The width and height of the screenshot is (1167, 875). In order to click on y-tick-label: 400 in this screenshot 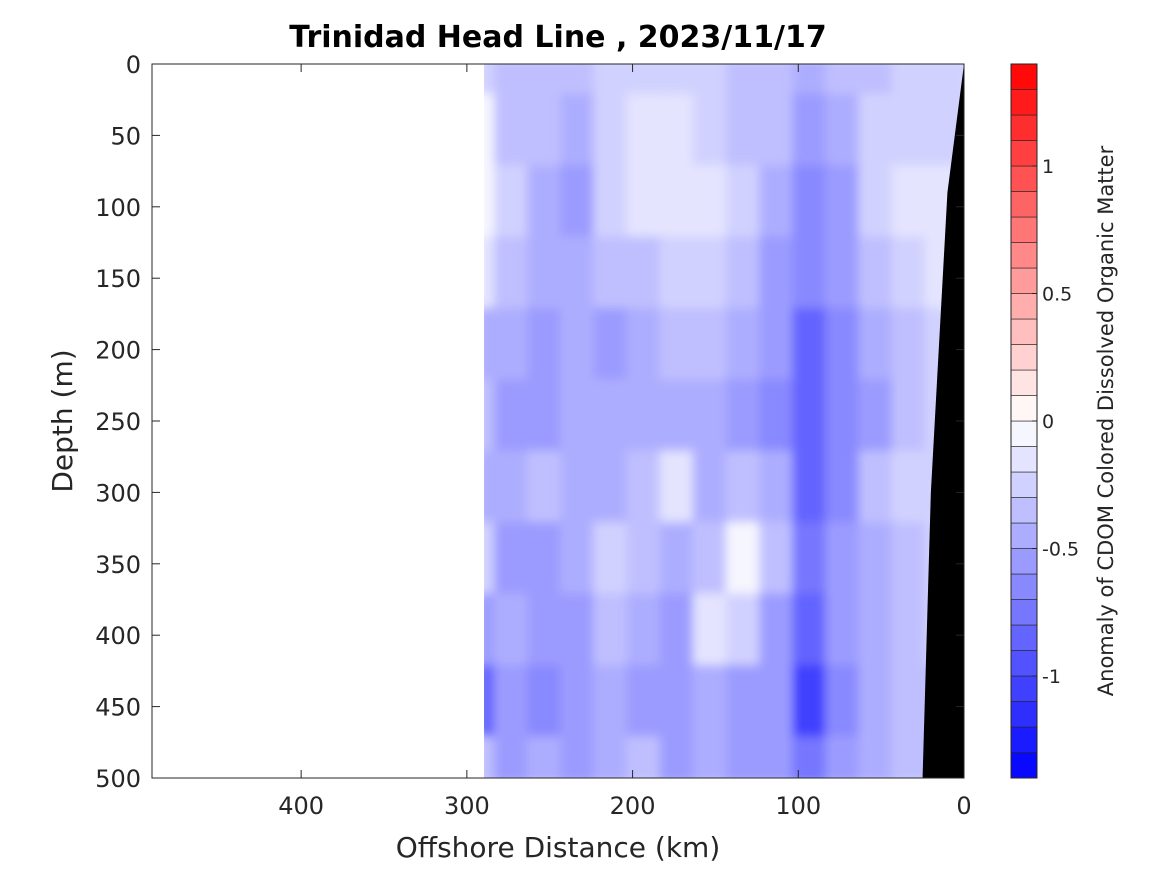, I will do `click(118, 636)`.